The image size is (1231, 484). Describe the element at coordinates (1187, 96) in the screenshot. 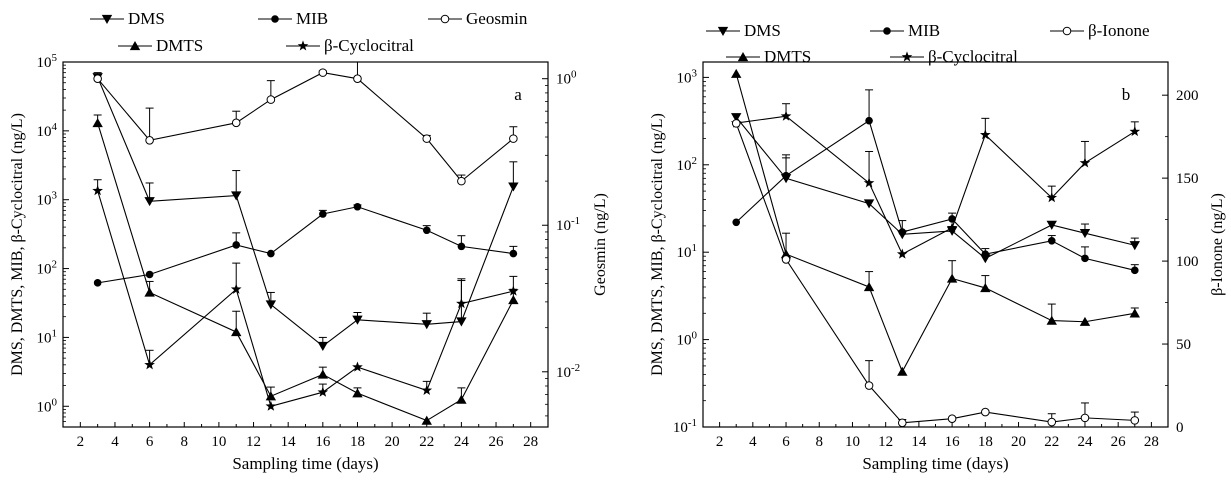

I see `y2-tick-label: 200` at that location.